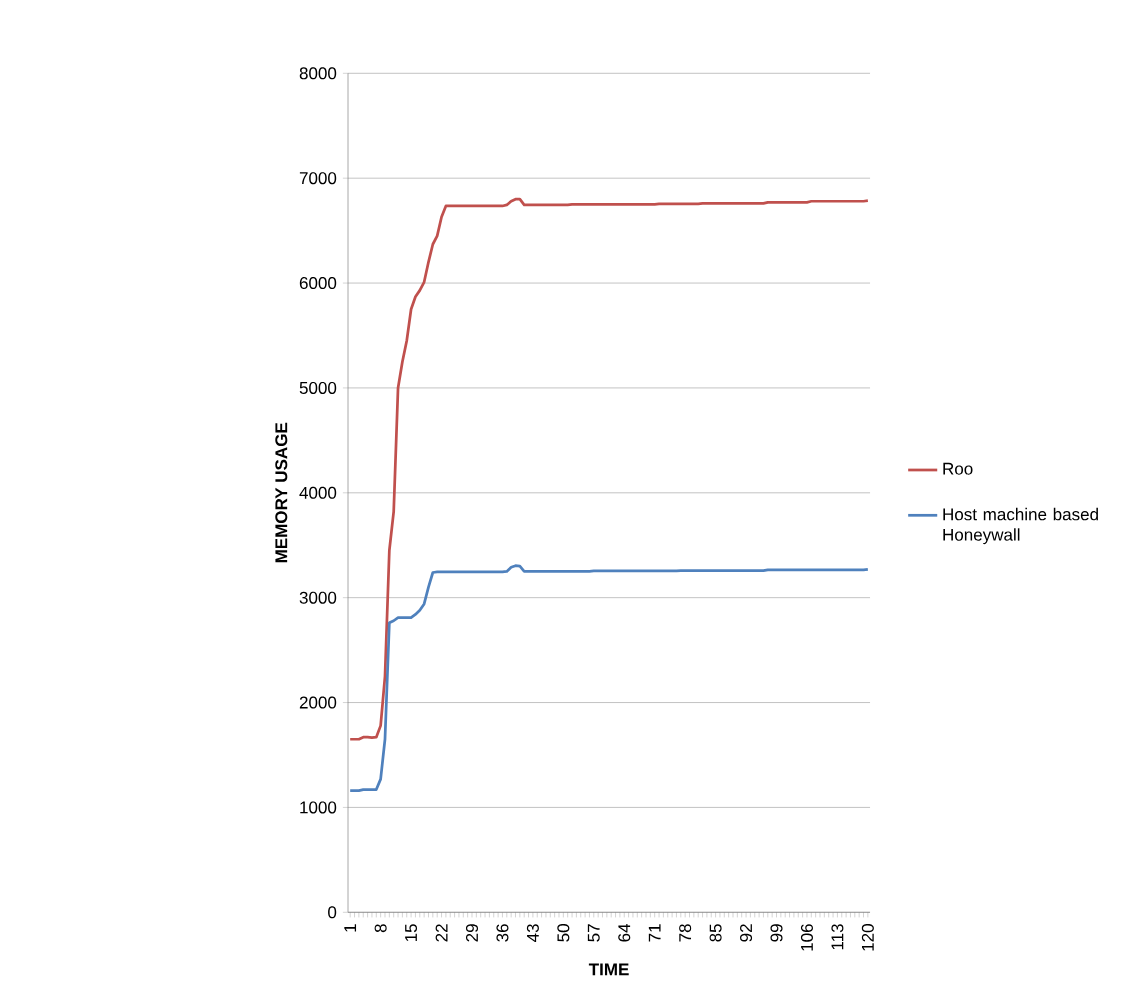 This screenshot has width=1147, height=981. What do you see at coordinates (776, 933) in the screenshot?
I see `x-tick-label: 99` at bounding box center [776, 933].